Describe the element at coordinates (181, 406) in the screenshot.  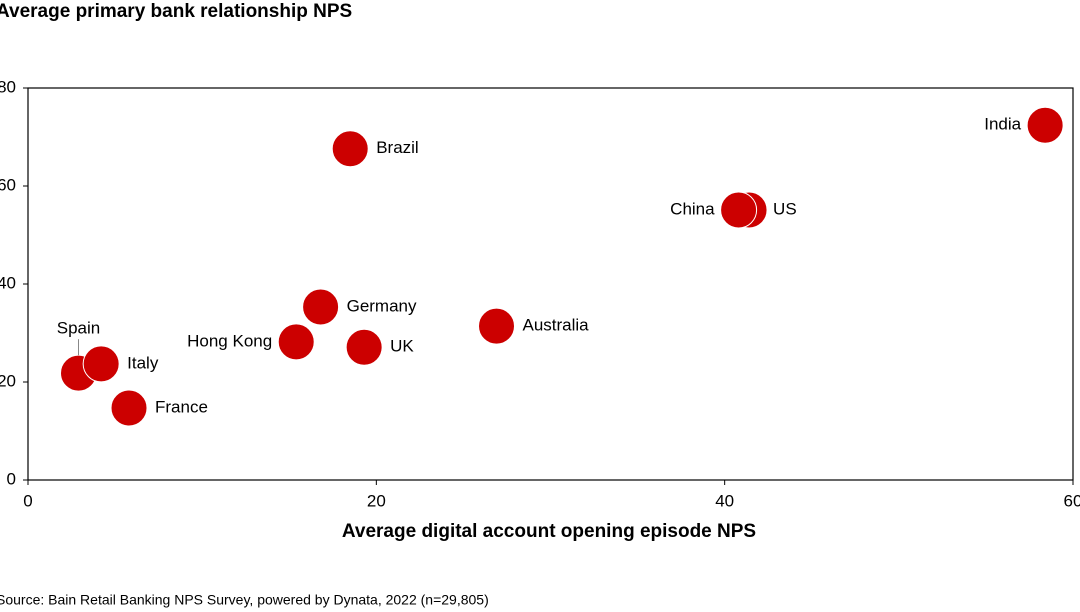
I see `point-label: France` at that location.